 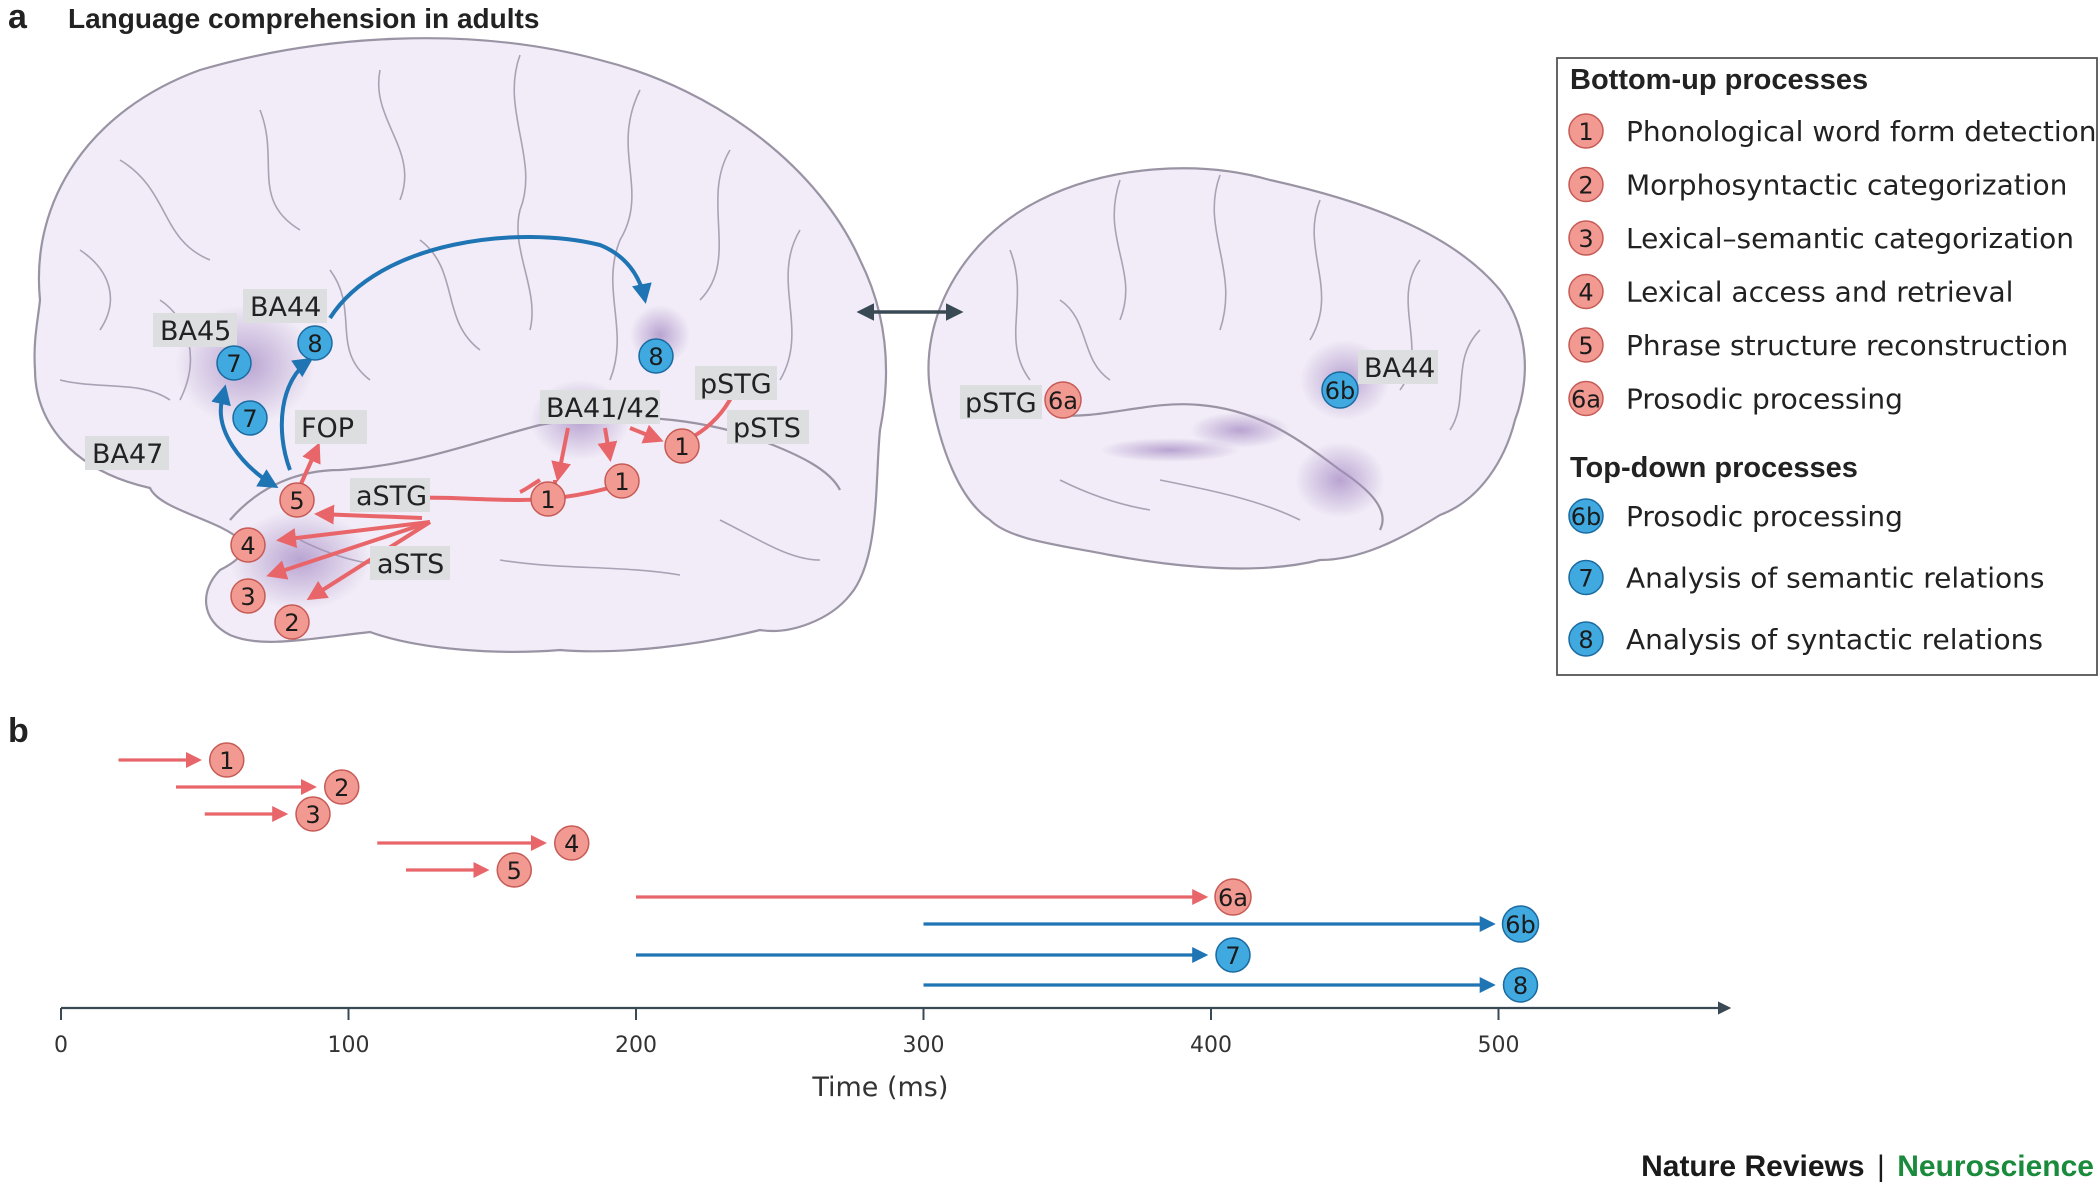 What do you see at coordinates (1752, 1166) in the screenshot?
I see `credit-journal: Nature Reviews` at bounding box center [1752, 1166].